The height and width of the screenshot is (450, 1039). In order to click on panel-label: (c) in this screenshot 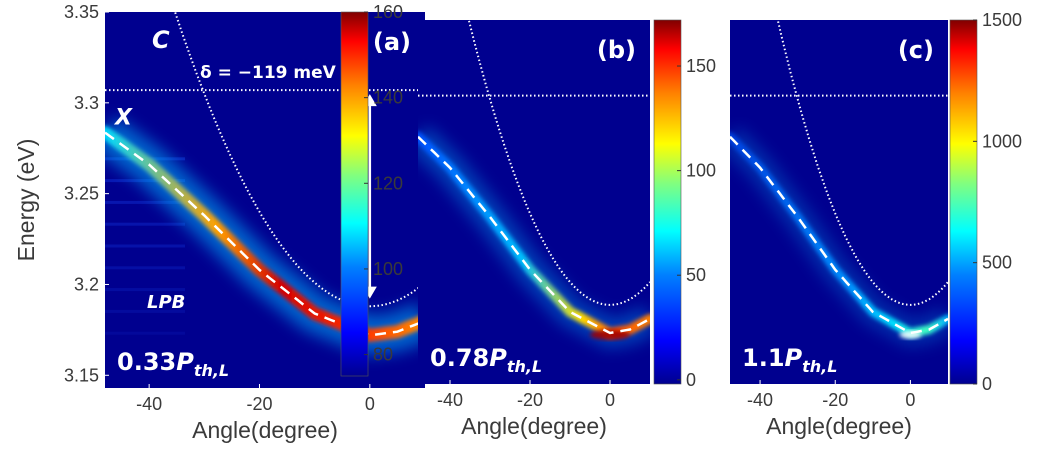, I will do `click(916, 50)`.